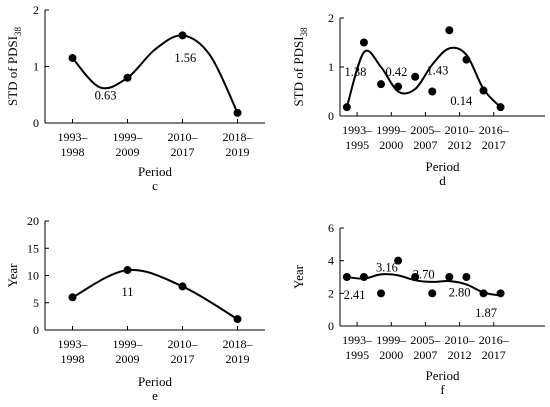  I want to click on y-tick-label: 20, so click(33, 221).